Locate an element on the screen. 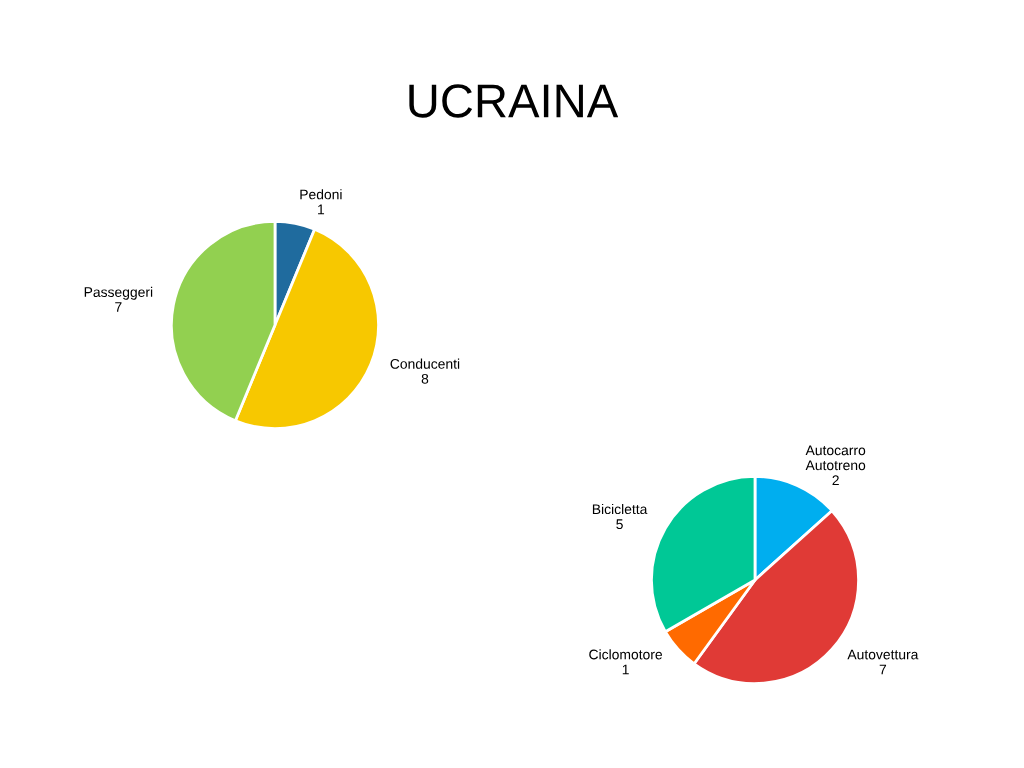 This screenshot has width=1024, height=768. slice-label: Ciclomotore is located at coordinates (626, 654).